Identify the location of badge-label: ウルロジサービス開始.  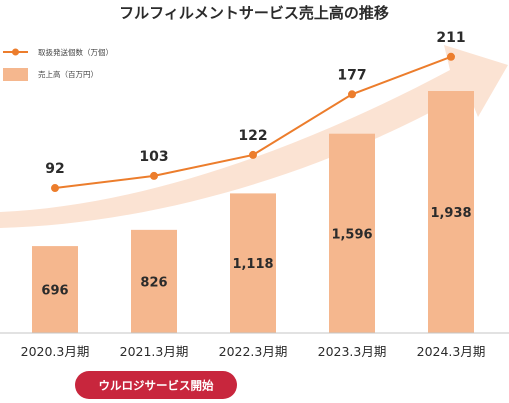
(156, 386).